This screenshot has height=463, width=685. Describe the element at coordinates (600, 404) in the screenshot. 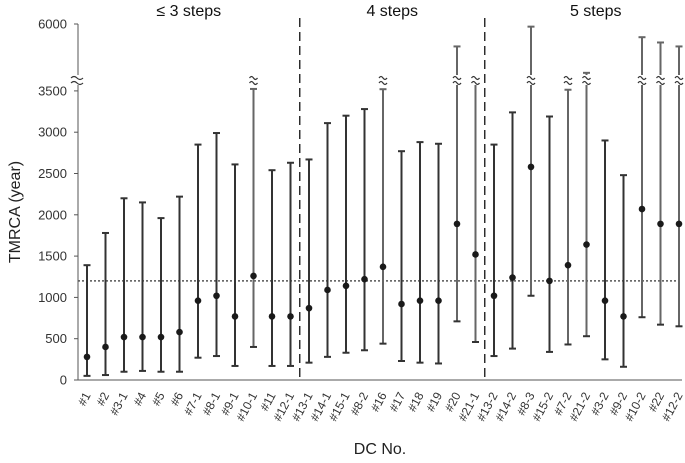

I see `x-tick-label: #3-2` at that location.